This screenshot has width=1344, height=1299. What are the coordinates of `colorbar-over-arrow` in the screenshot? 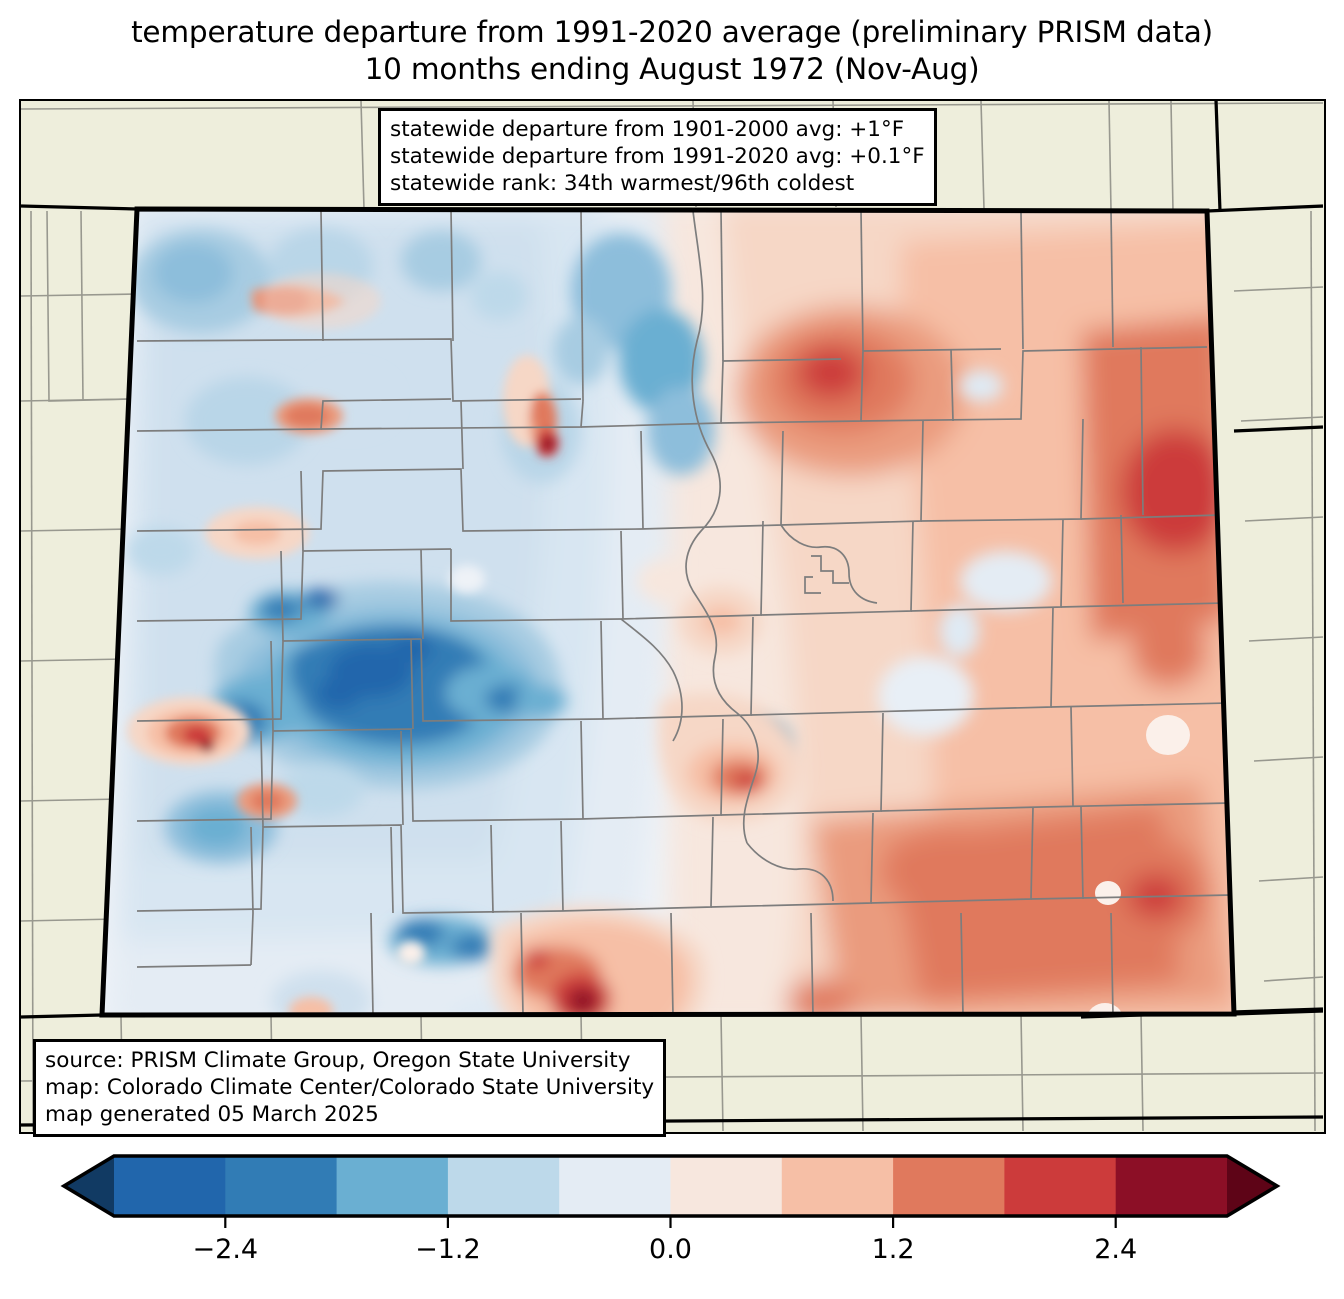 It's located at (1252, 1186).